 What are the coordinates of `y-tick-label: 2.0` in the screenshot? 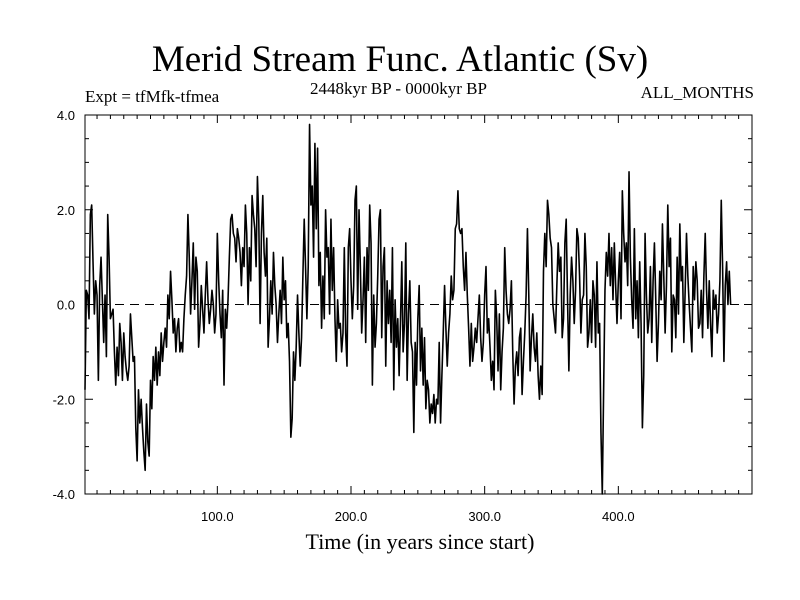 It's located at (66, 210).